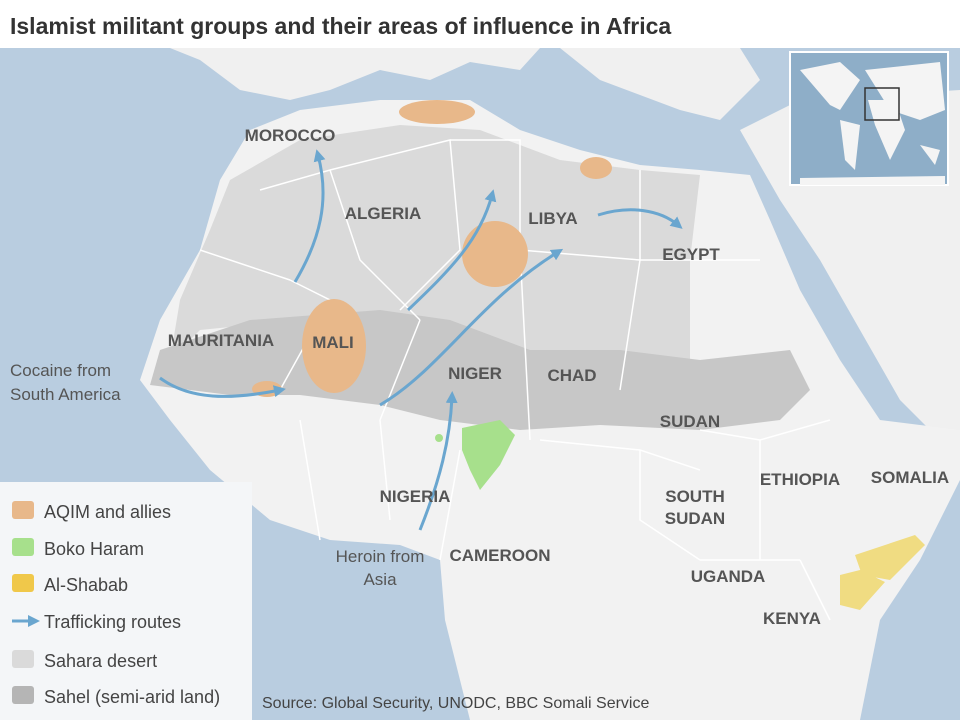 The image size is (960, 720). Describe the element at coordinates (221, 340) in the screenshot. I see `country-label: MAURITANIA` at that location.